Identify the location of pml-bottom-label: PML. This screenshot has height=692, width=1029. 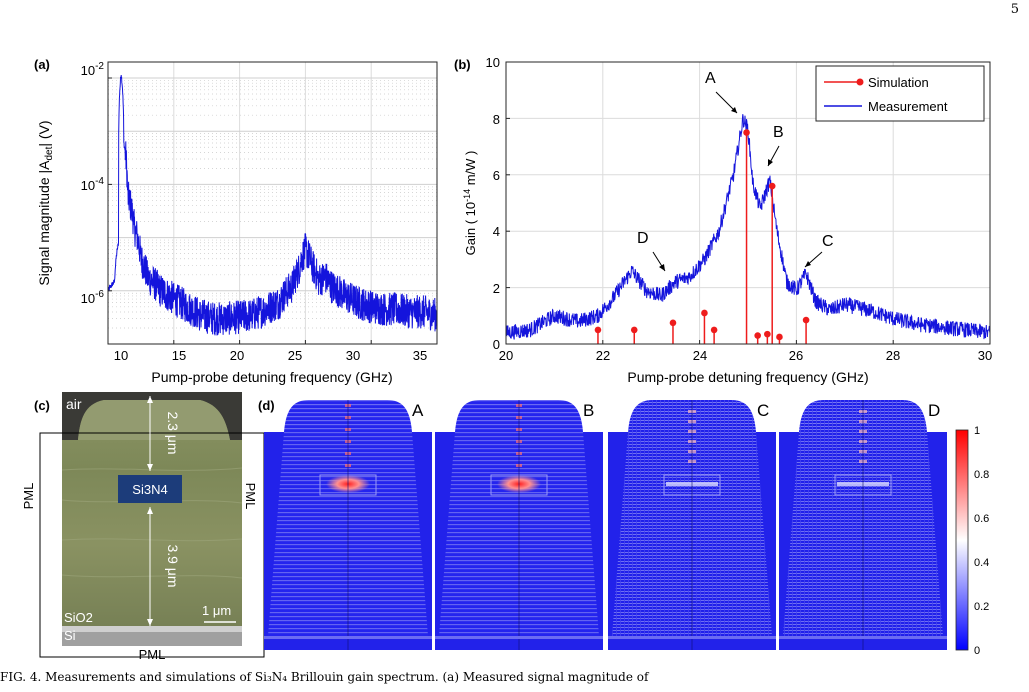
(152, 654).